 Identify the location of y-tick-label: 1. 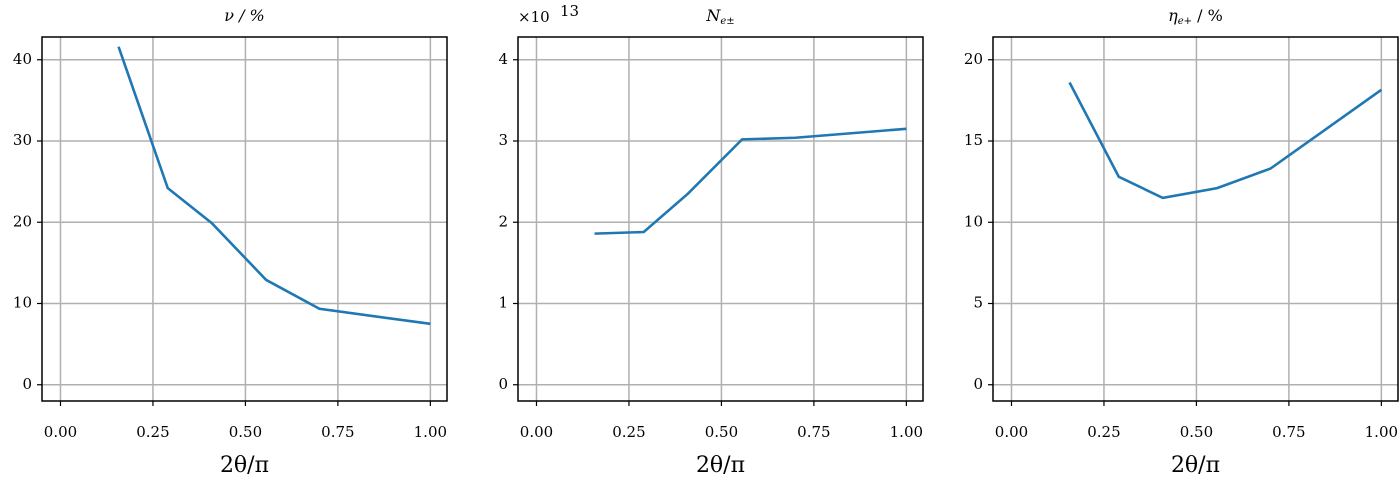
(503, 303).